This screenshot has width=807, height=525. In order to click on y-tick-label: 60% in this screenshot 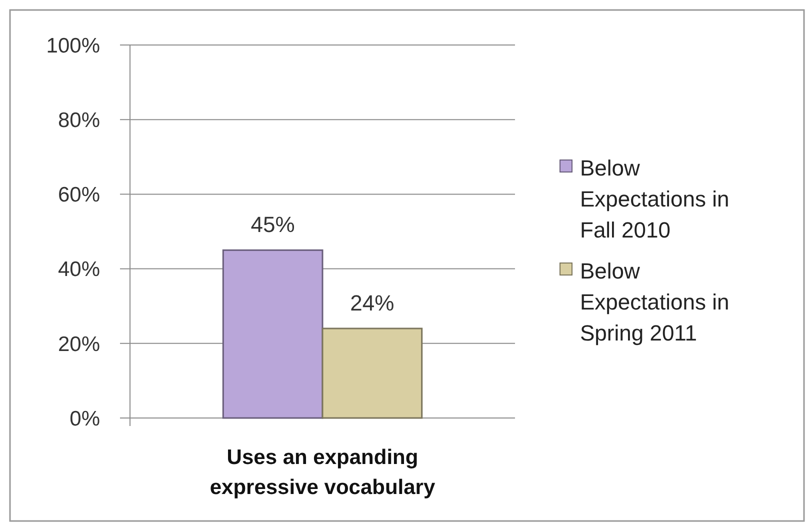, I will do `click(79, 195)`.